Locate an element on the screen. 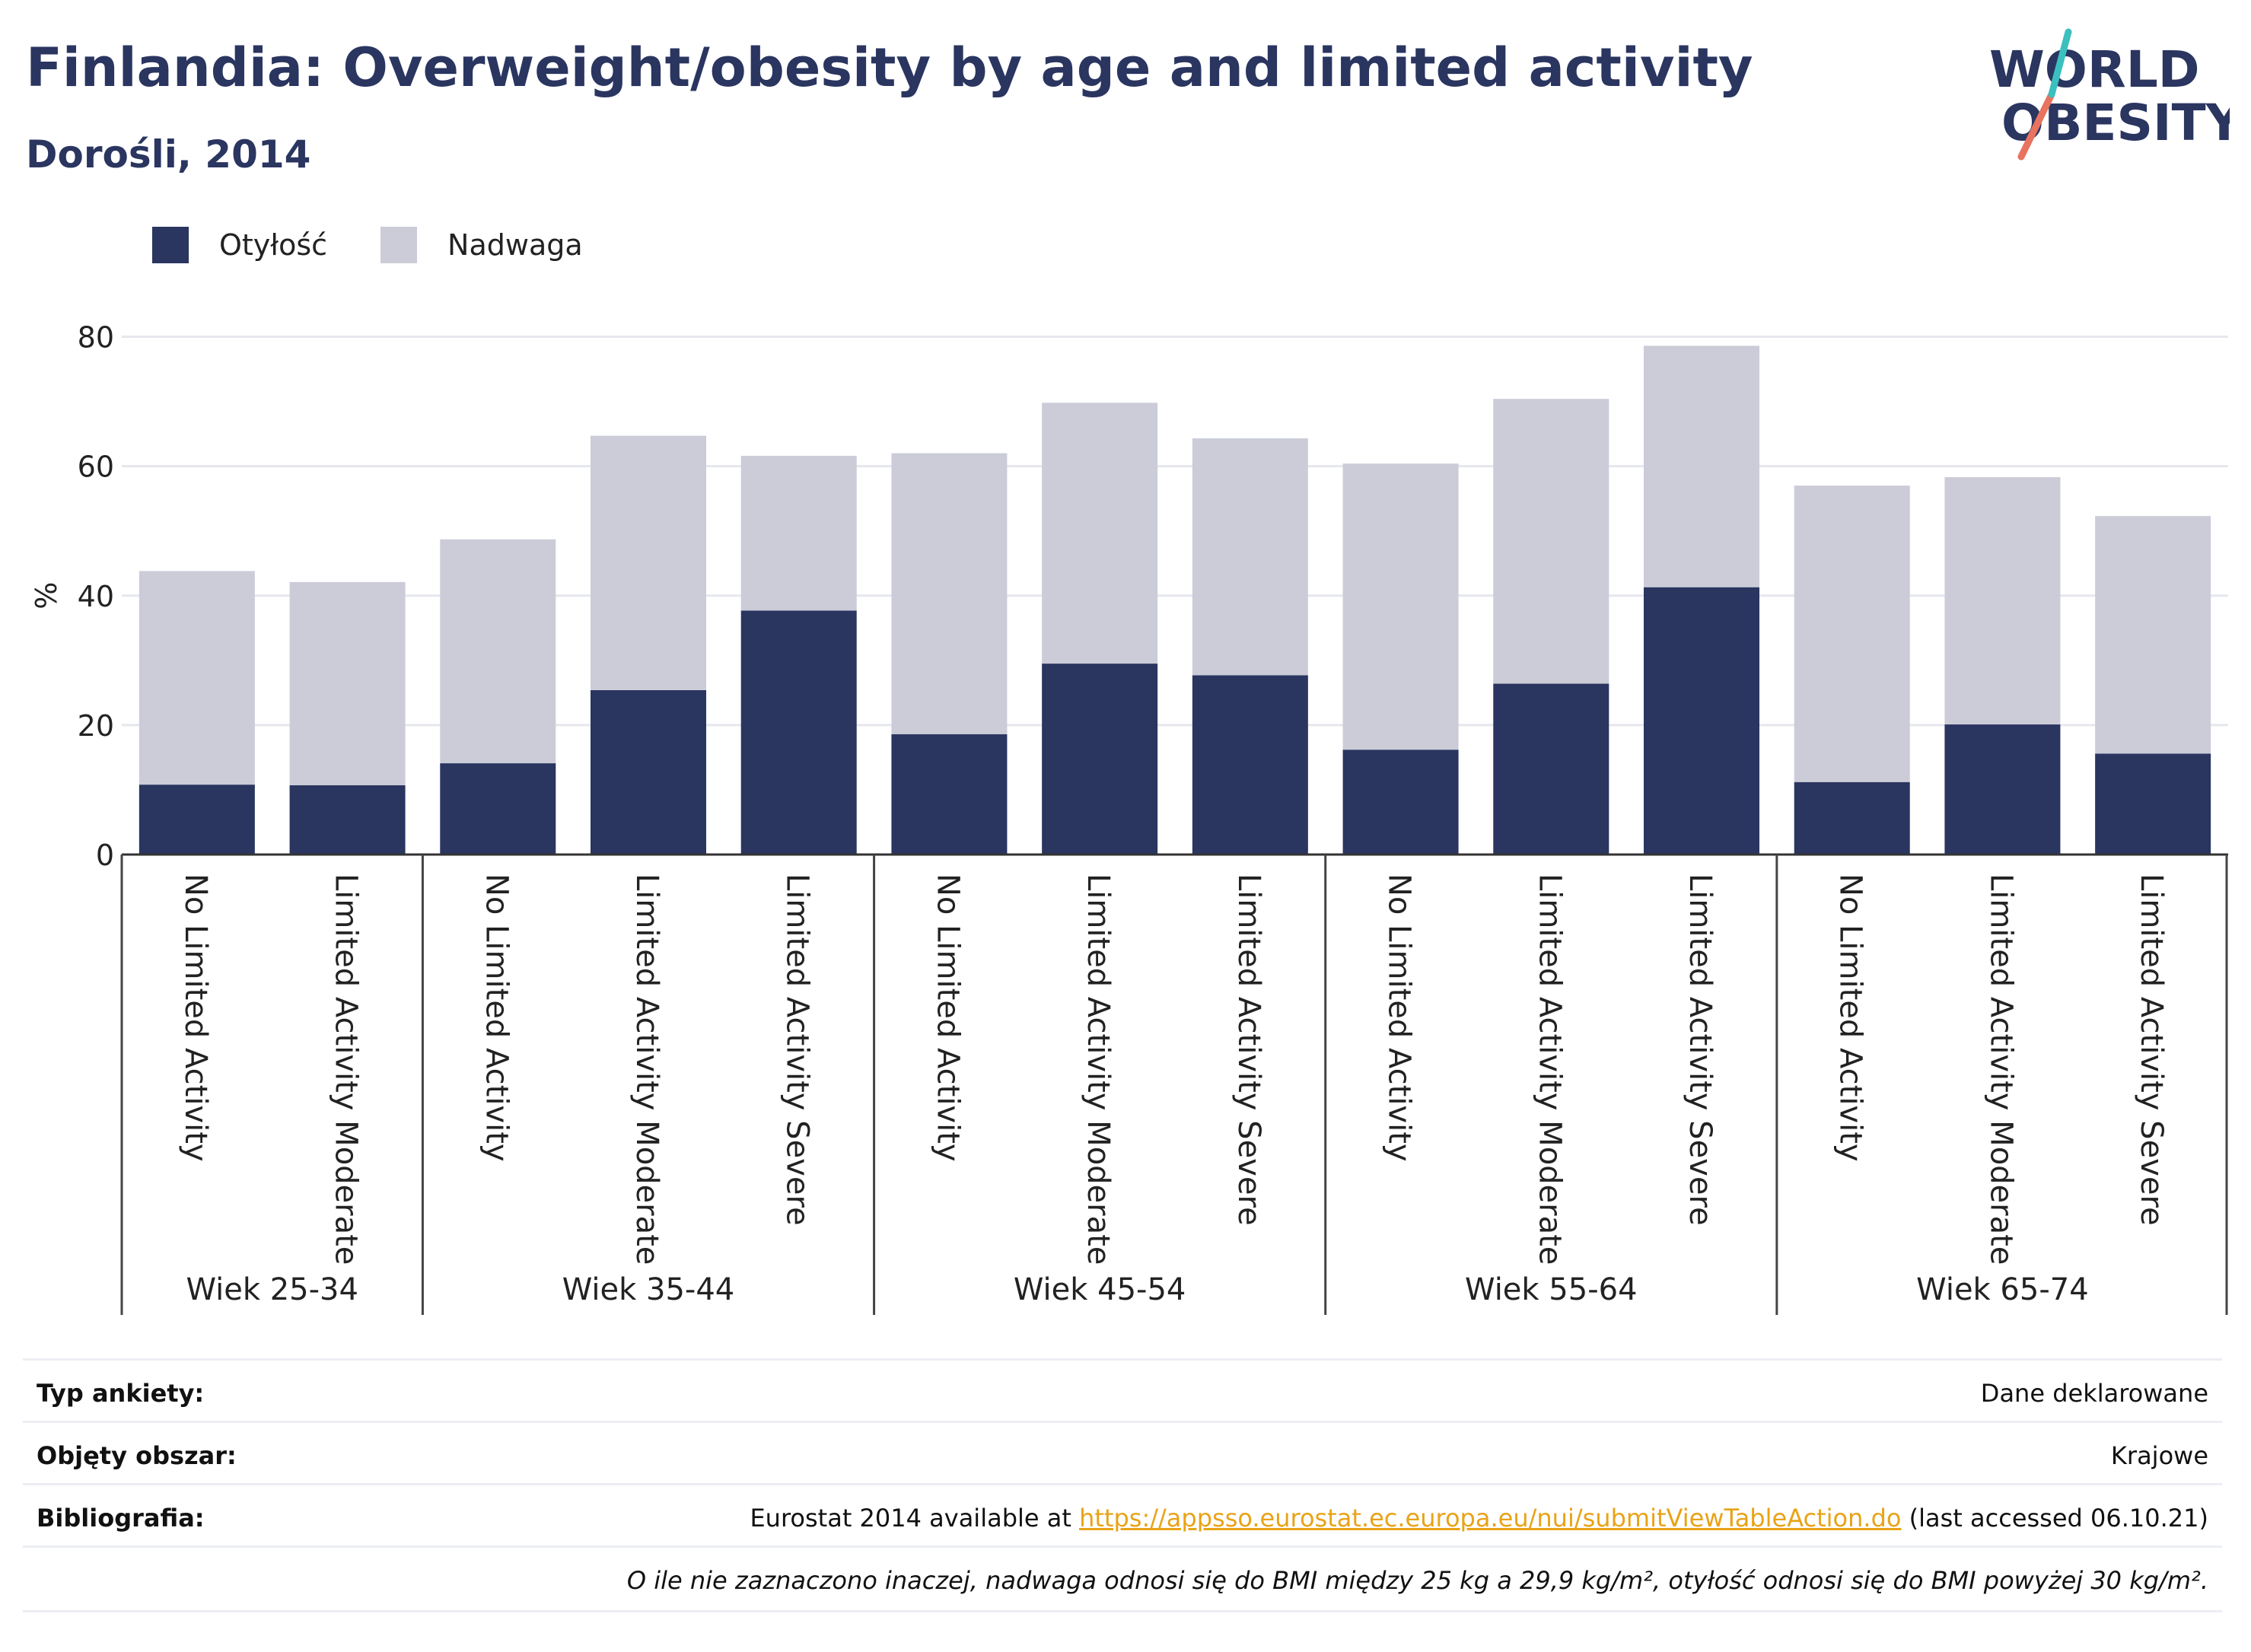 This screenshot has width=2251, height=1652. info-row-coverage: Objęty obszar: Krajowe is located at coordinates (1122, 1453).